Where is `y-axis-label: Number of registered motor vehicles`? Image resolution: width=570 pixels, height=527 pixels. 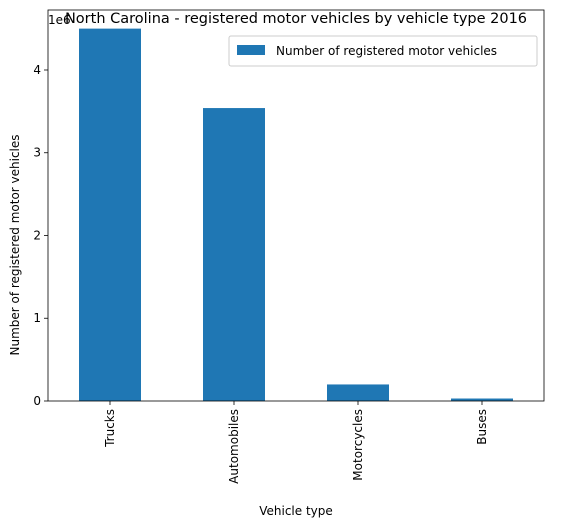
y-axis-label: Number of registered motor vehicles is located at coordinates (15, 244).